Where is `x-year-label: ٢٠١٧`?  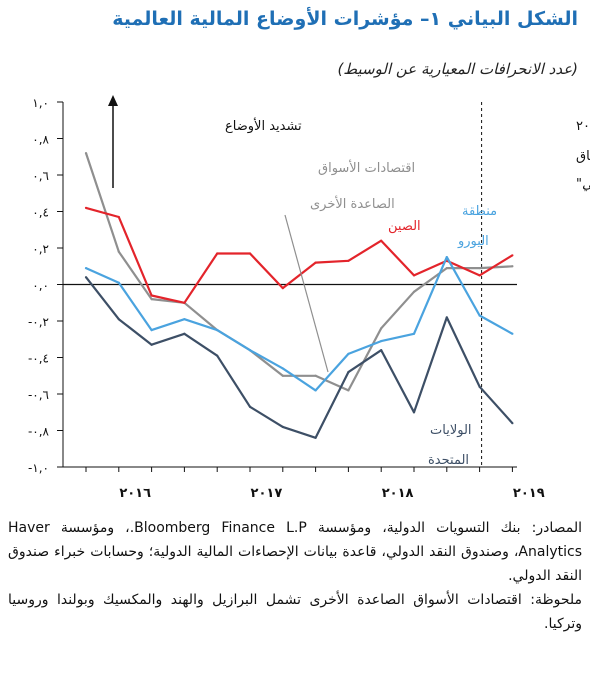 x-year-label: ٢٠١٧ is located at coordinates (267, 493).